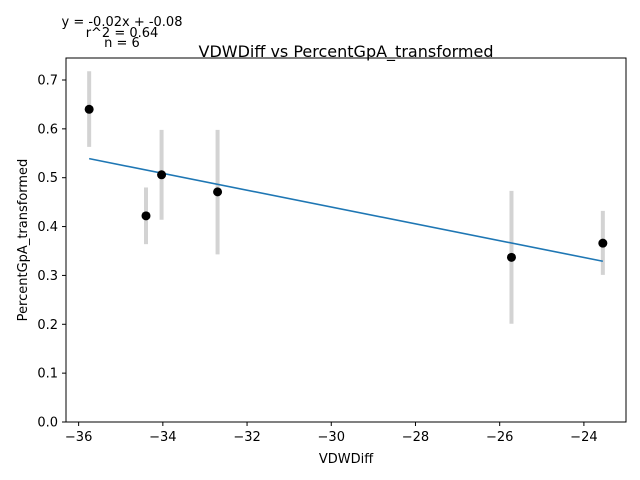 The height and width of the screenshot is (480, 640). What do you see at coordinates (47, 178) in the screenshot?
I see `y-tick-label: 0.5` at bounding box center [47, 178].